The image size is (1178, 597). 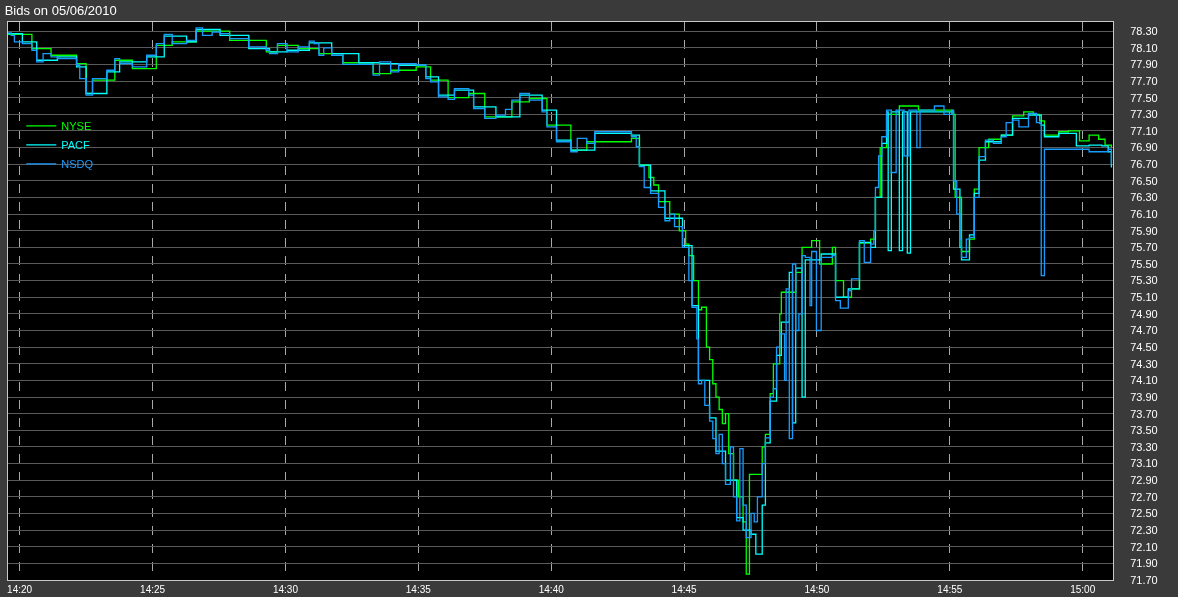 What do you see at coordinates (1144, 197) in the screenshot?
I see `y-tick-label: 76.30` at bounding box center [1144, 197].